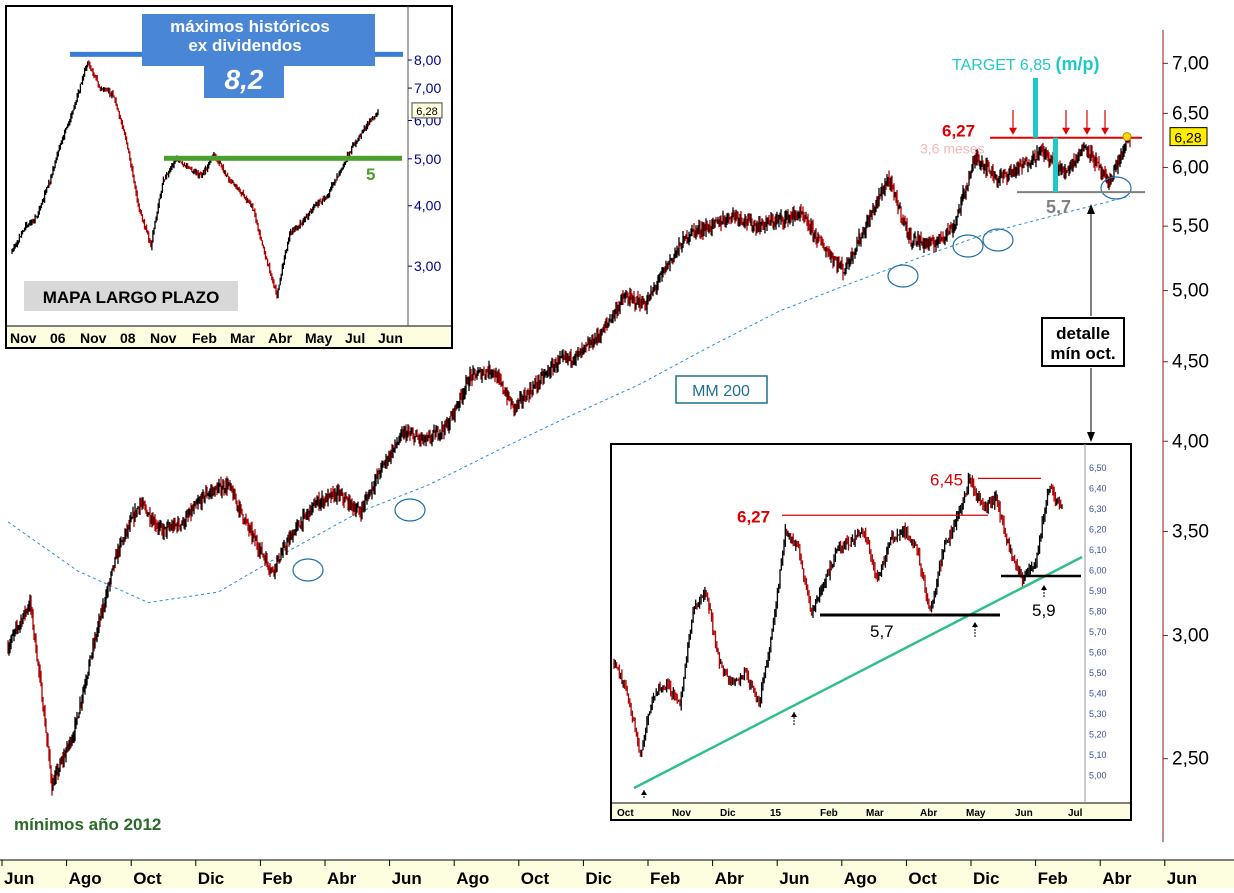 This screenshot has height=893, width=1234. Describe the element at coordinates (283, 158) in the screenshot. I see `inset-lt-level-line` at that location.